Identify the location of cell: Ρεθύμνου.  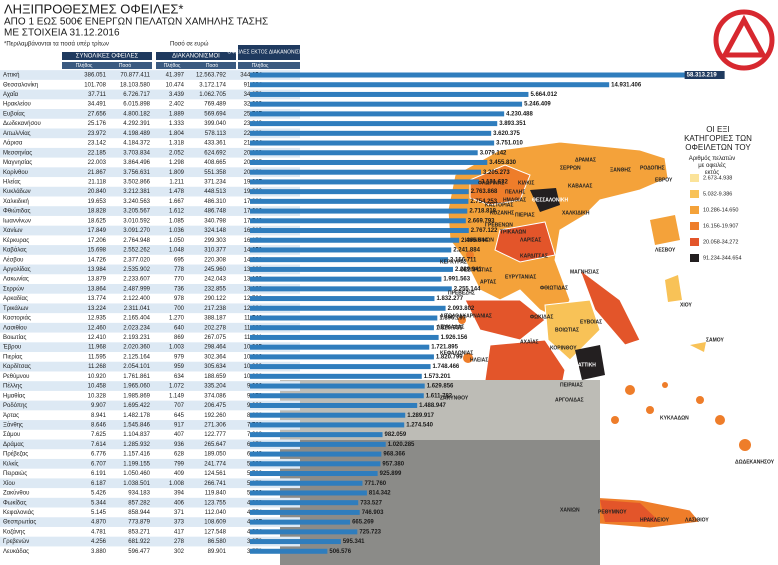
(16, 377).